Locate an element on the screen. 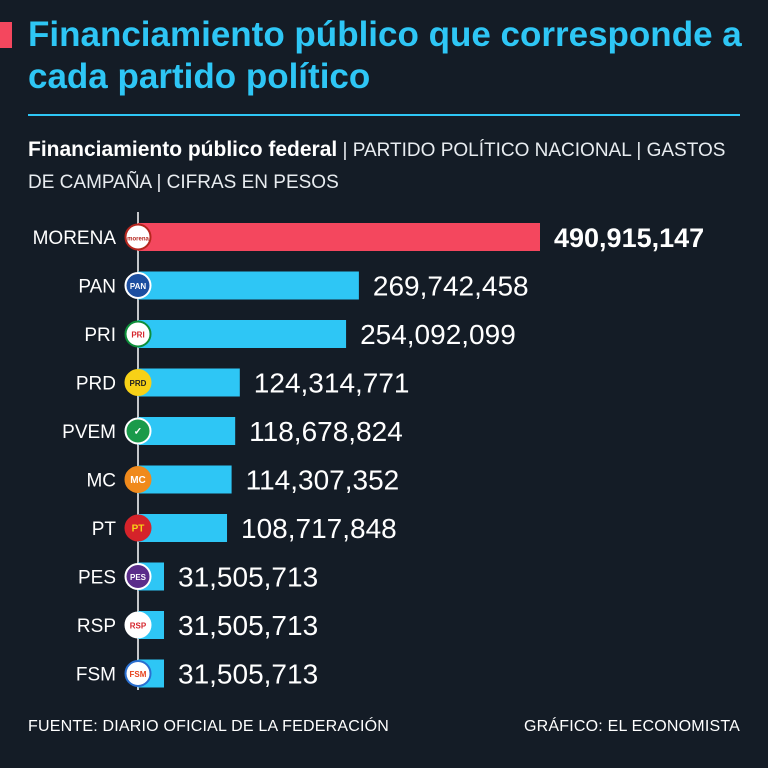  party-logo-icon: PRI is located at coordinates (138, 334).